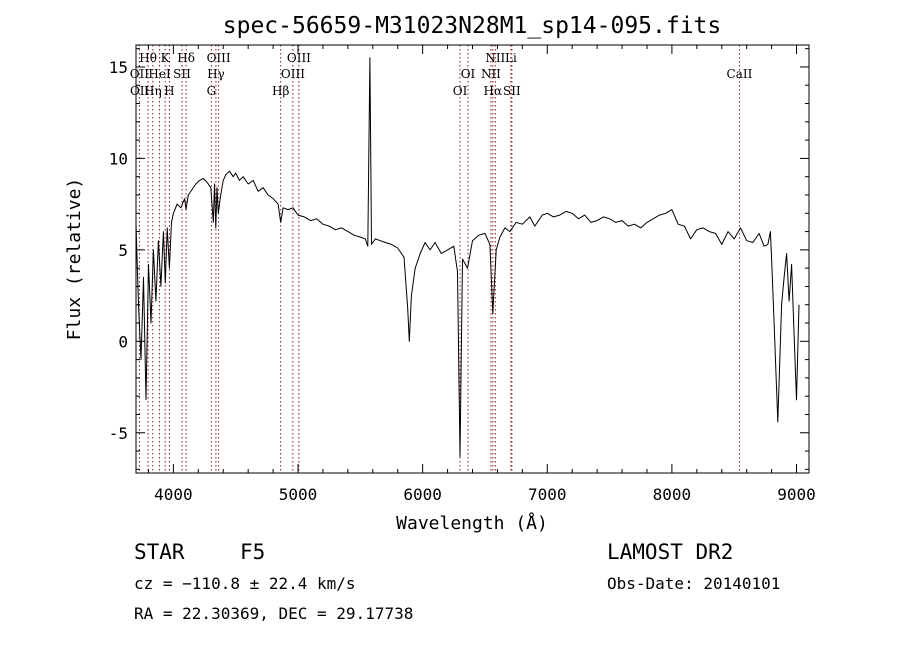  I want to click on line-label-14: OIII, so click(293, 74).